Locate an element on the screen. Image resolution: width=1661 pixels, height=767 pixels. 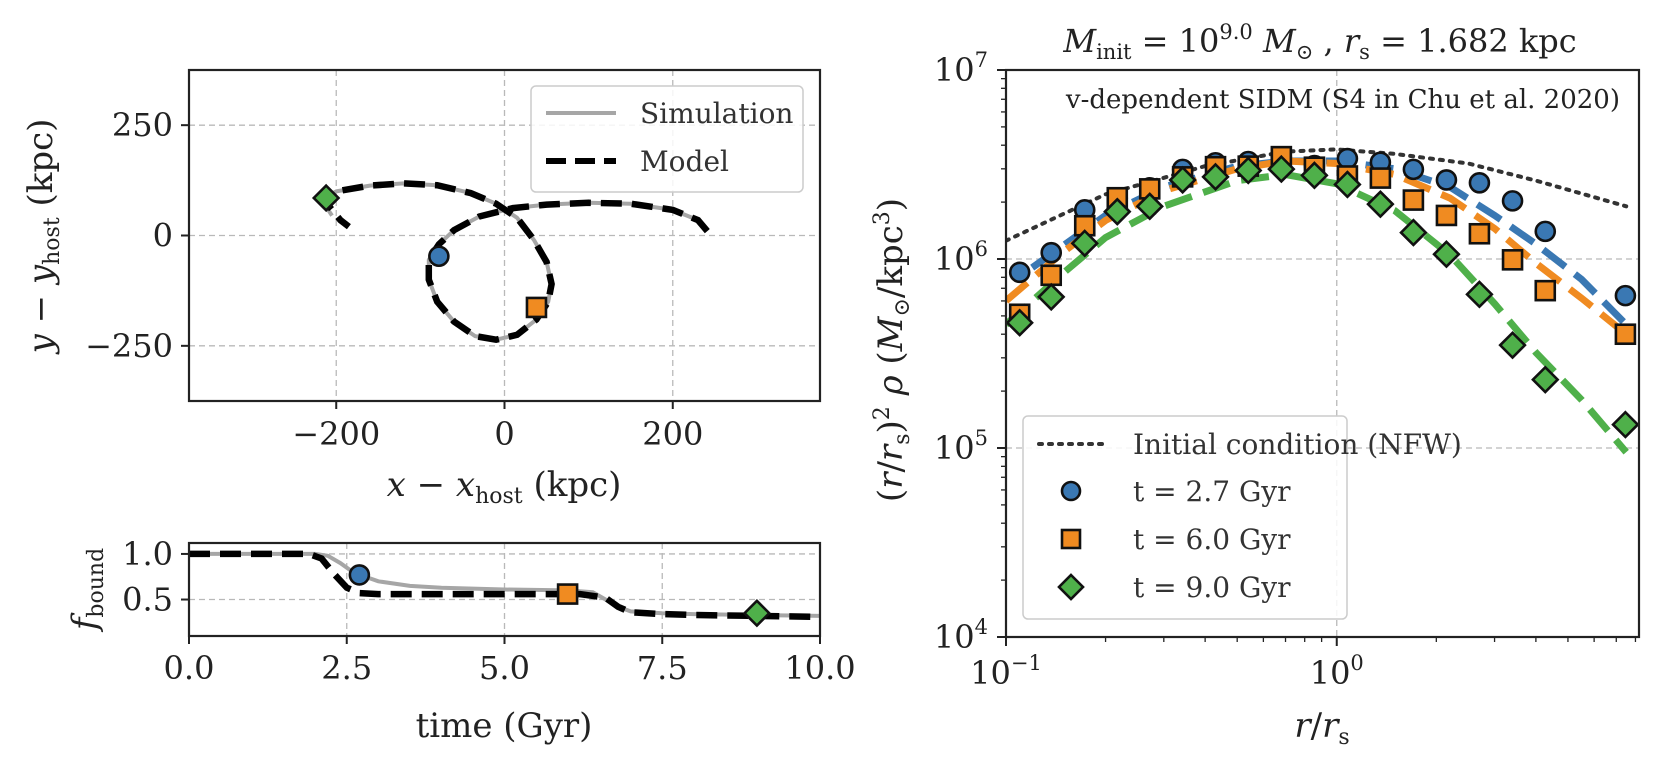
orbit-legend: Simulation Model is located at coordinates (667, 139).